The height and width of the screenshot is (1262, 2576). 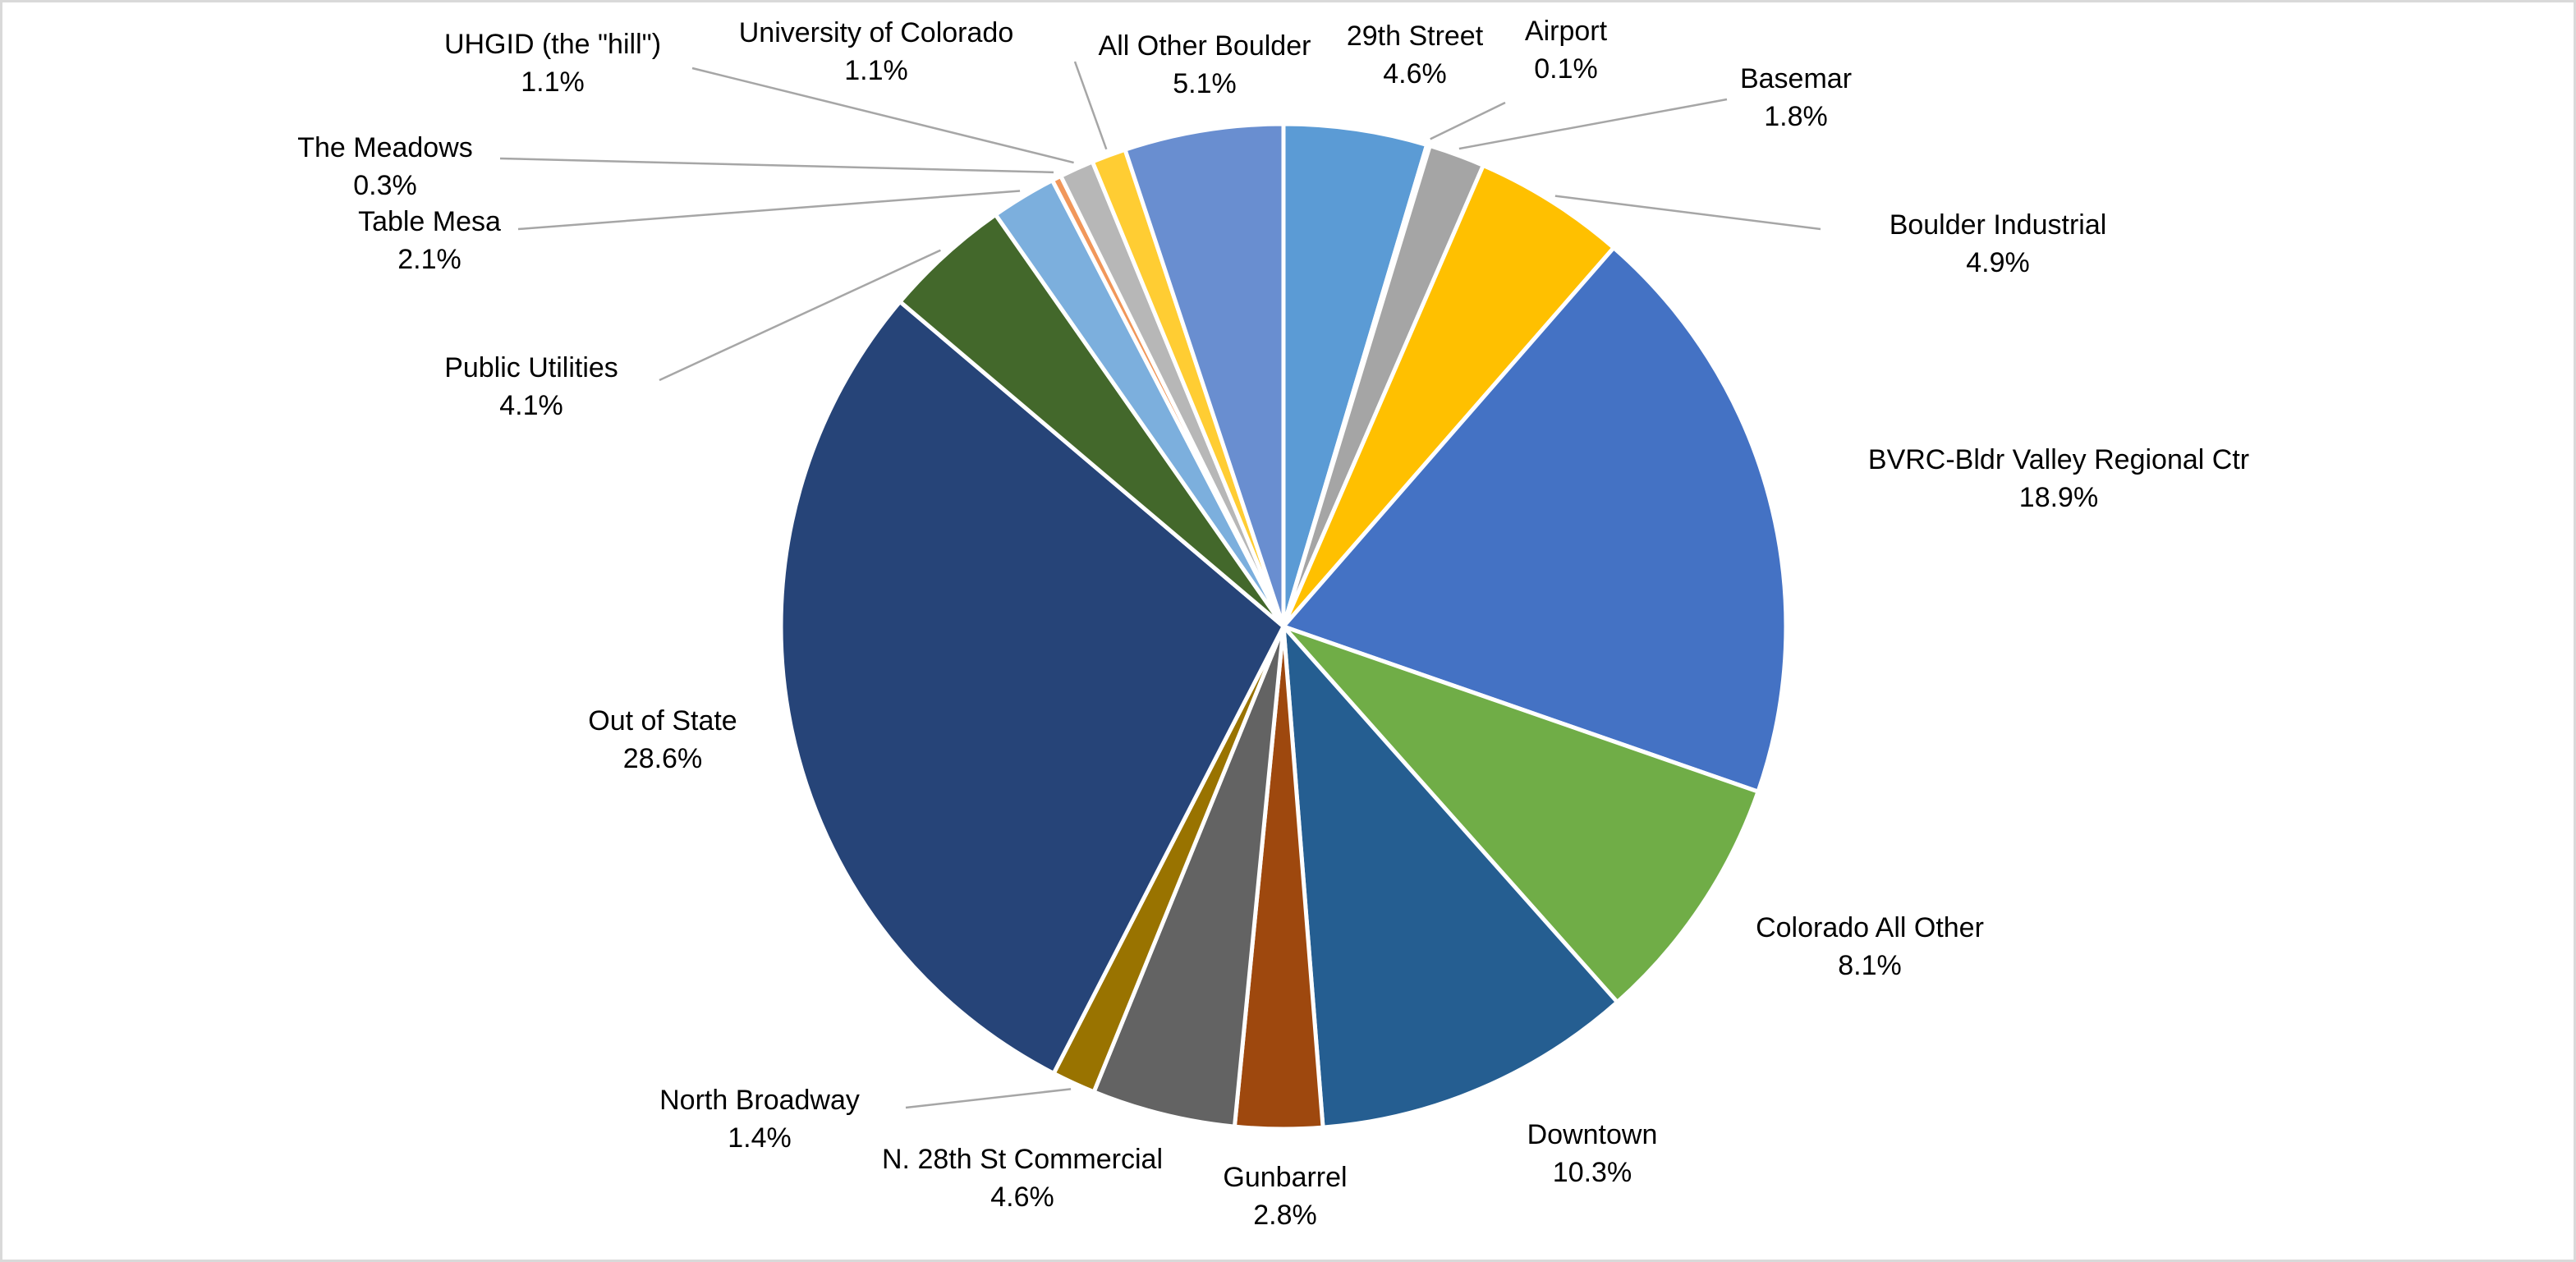 I want to click on pie-slice-downtown, so click(x=1450, y=875).